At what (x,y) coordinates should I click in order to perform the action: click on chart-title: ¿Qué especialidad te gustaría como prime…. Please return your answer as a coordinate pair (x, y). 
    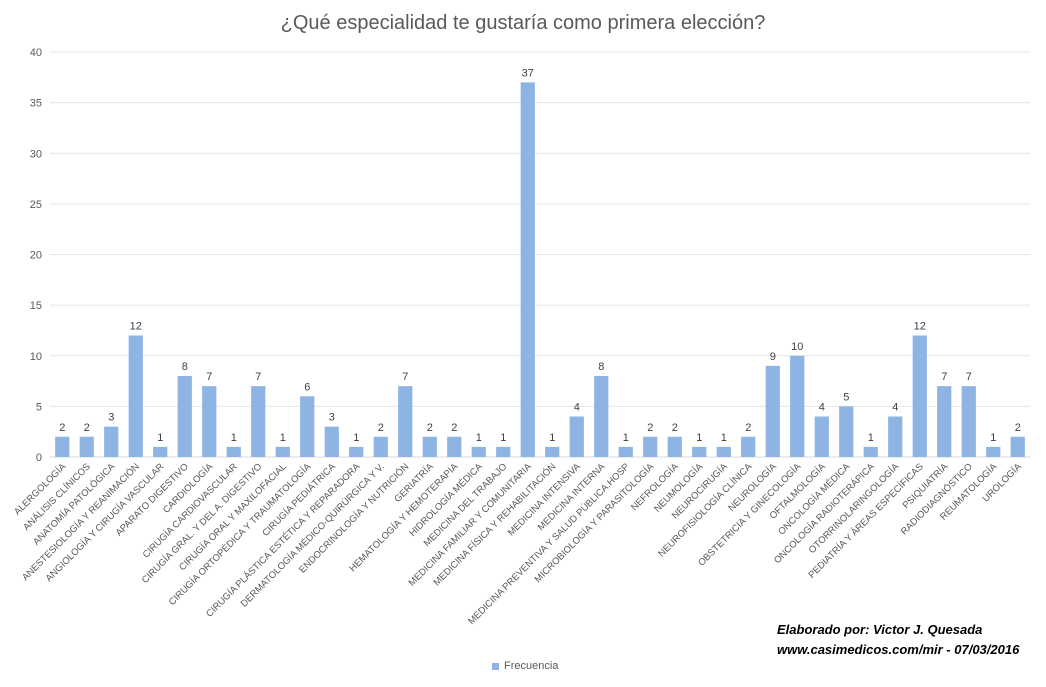
    Looking at the image, I should click on (523, 23).